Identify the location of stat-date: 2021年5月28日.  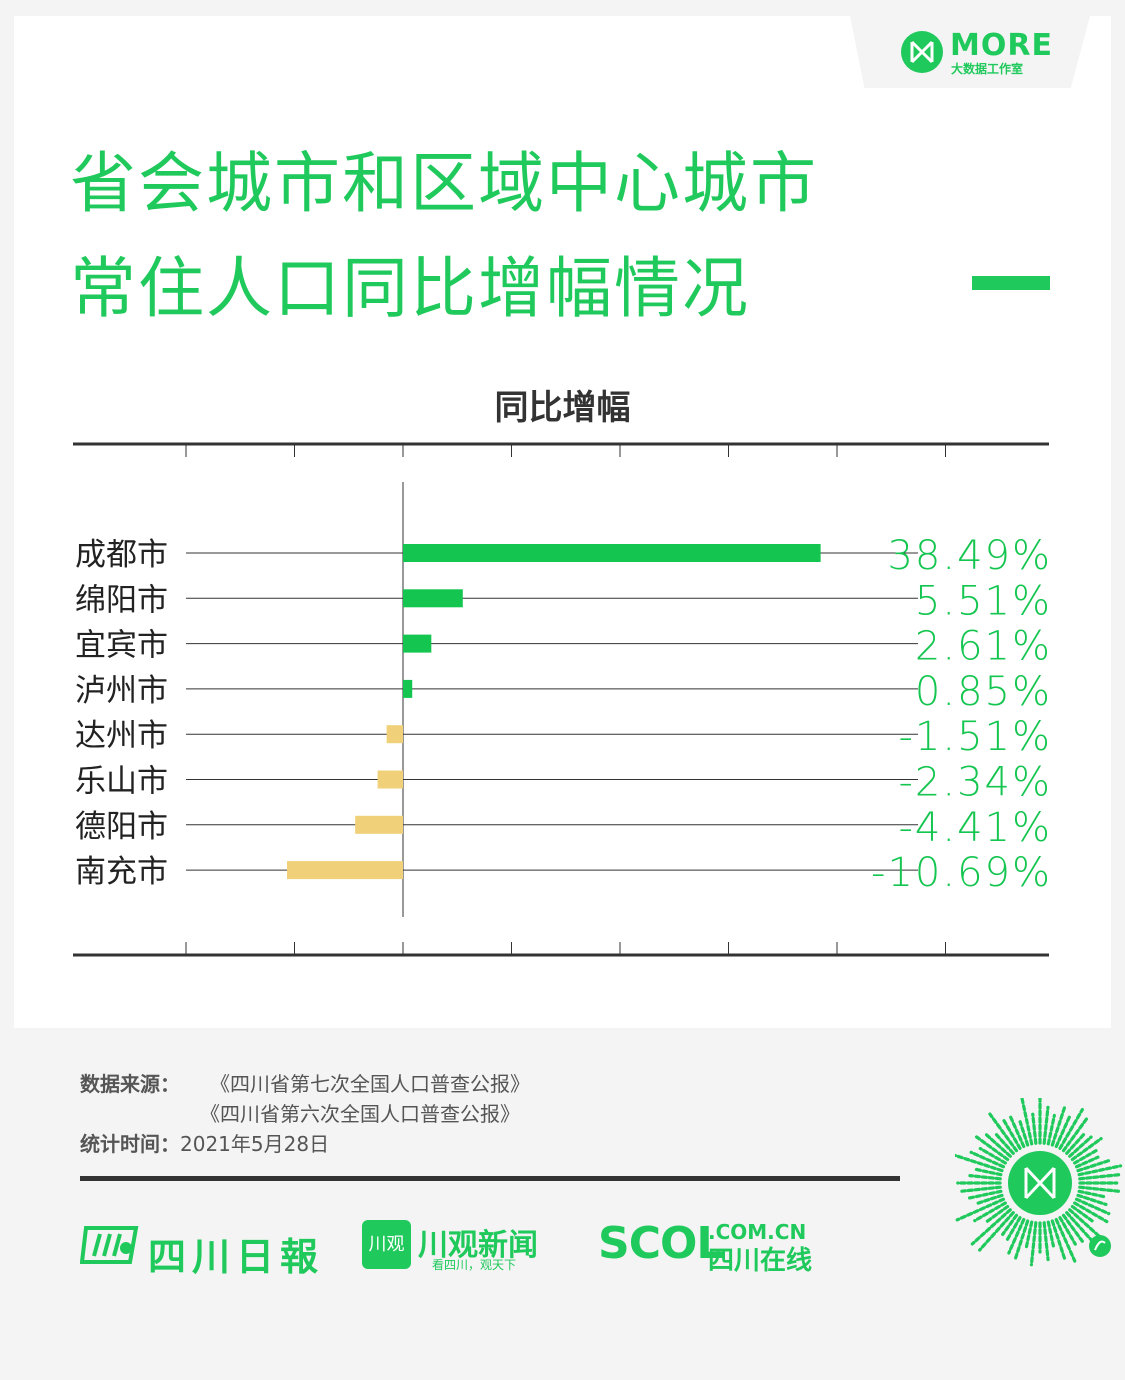
(255, 1144).